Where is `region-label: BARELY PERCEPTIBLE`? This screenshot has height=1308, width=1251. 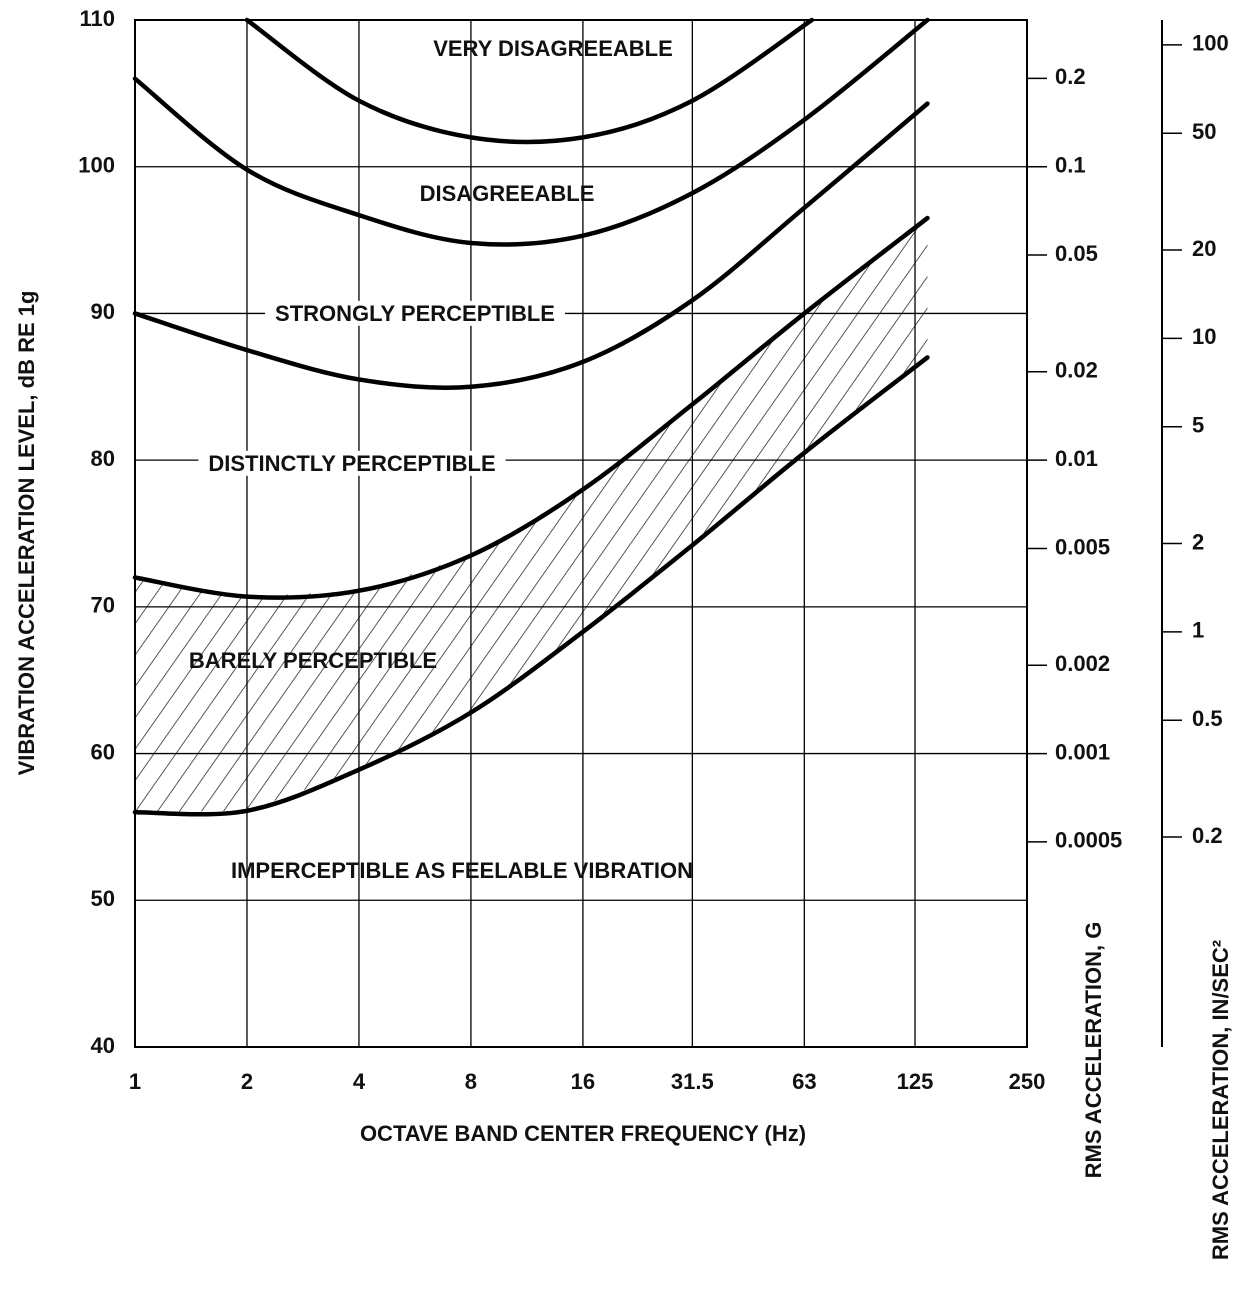 region-label: BARELY PERCEPTIBLE is located at coordinates (313, 660).